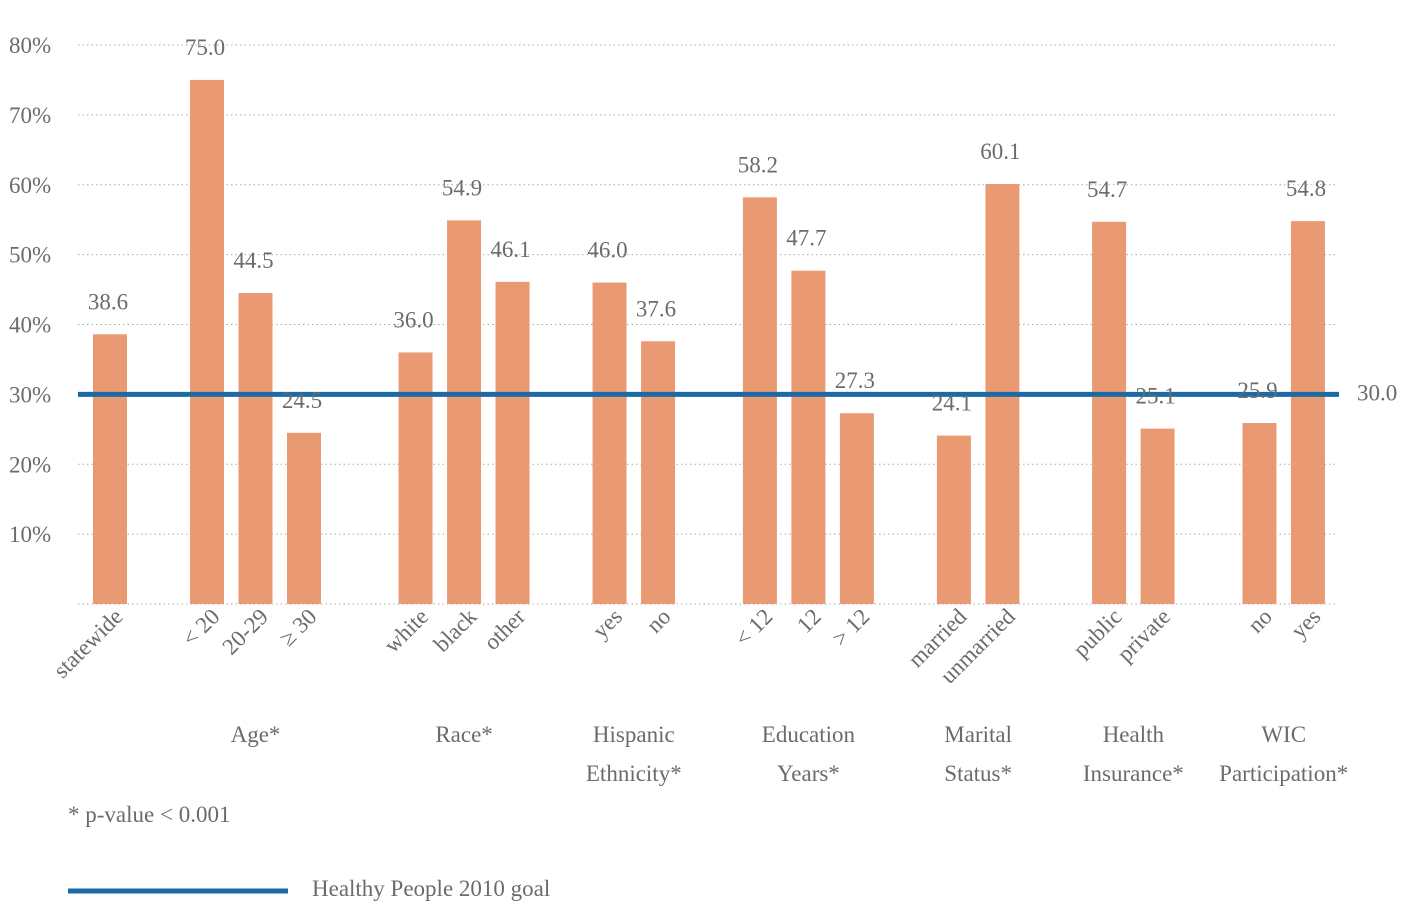 Image resolution: width=1419 pixels, height=907 pixels. What do you see at coordinates (87, 643) in the screenshot?
I see `x-tick-label: statewide` at bounding box center [87, 643].